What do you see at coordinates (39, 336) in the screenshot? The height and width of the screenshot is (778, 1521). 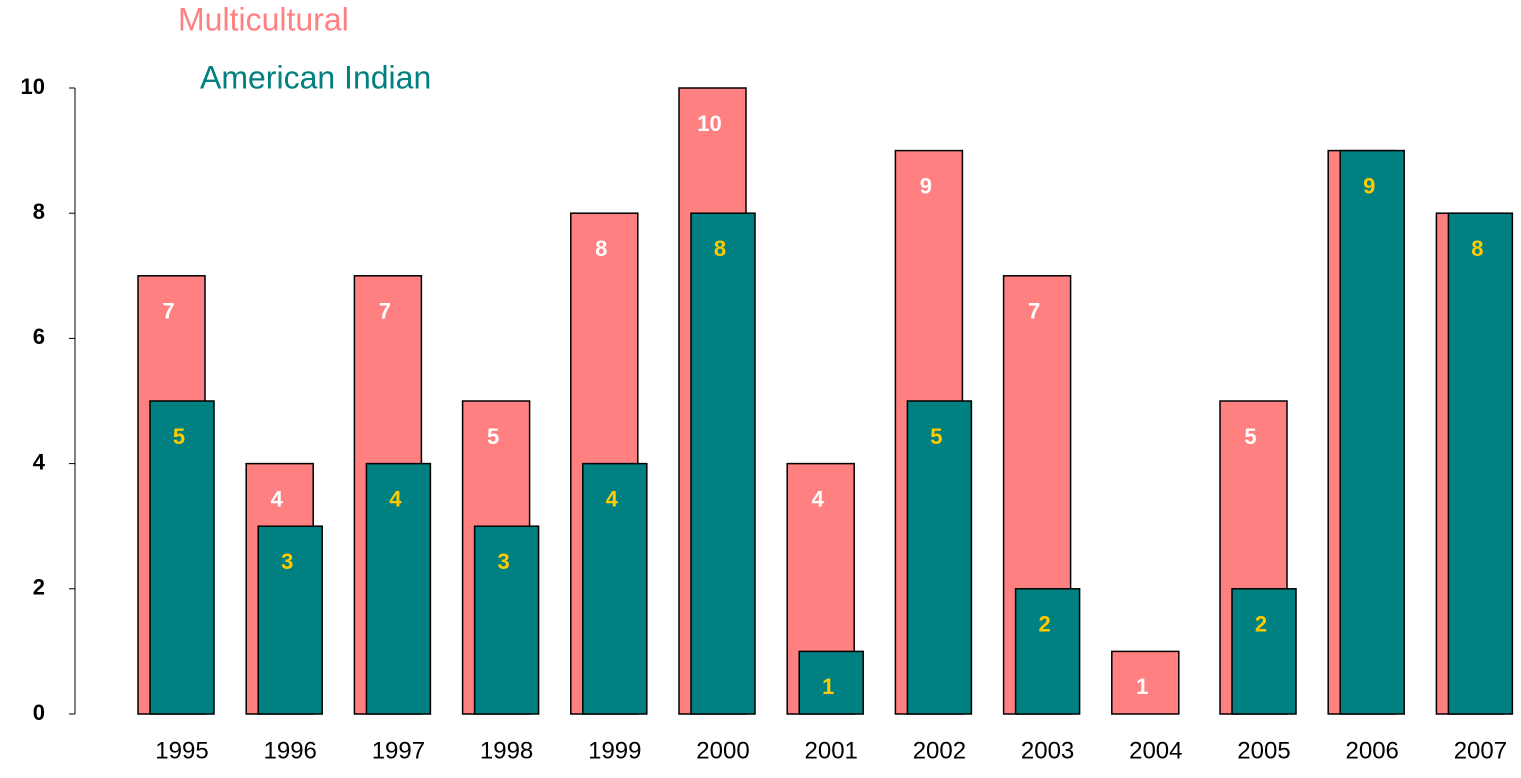 I see `y-tick-label: 6` at bounding box center [39, 336].